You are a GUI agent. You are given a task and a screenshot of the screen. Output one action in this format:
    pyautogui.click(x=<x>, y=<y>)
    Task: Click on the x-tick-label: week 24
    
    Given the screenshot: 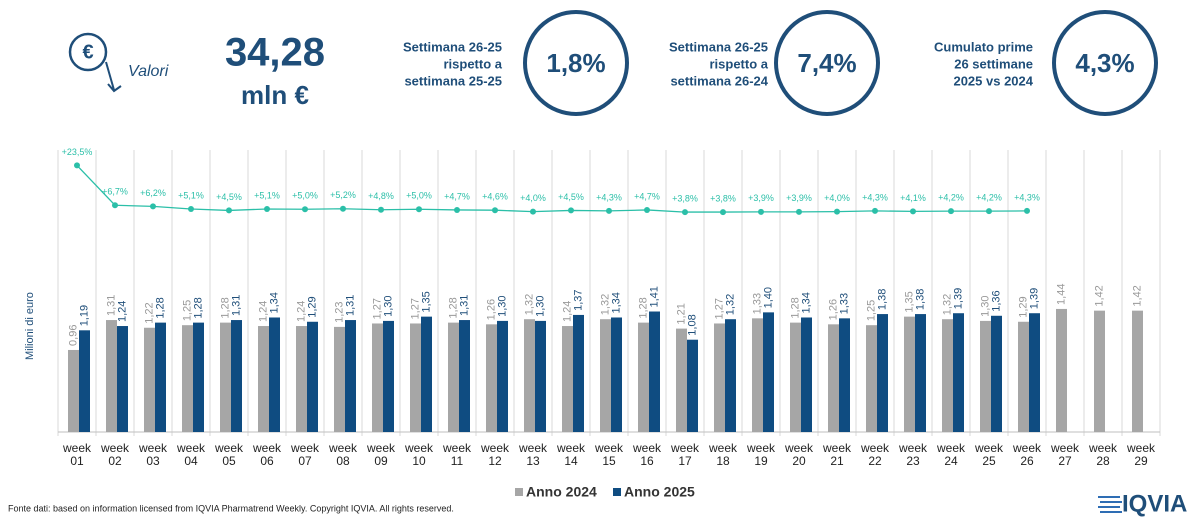 What is the action you would take?
    pyautogui.click(x=950, y=454)
    